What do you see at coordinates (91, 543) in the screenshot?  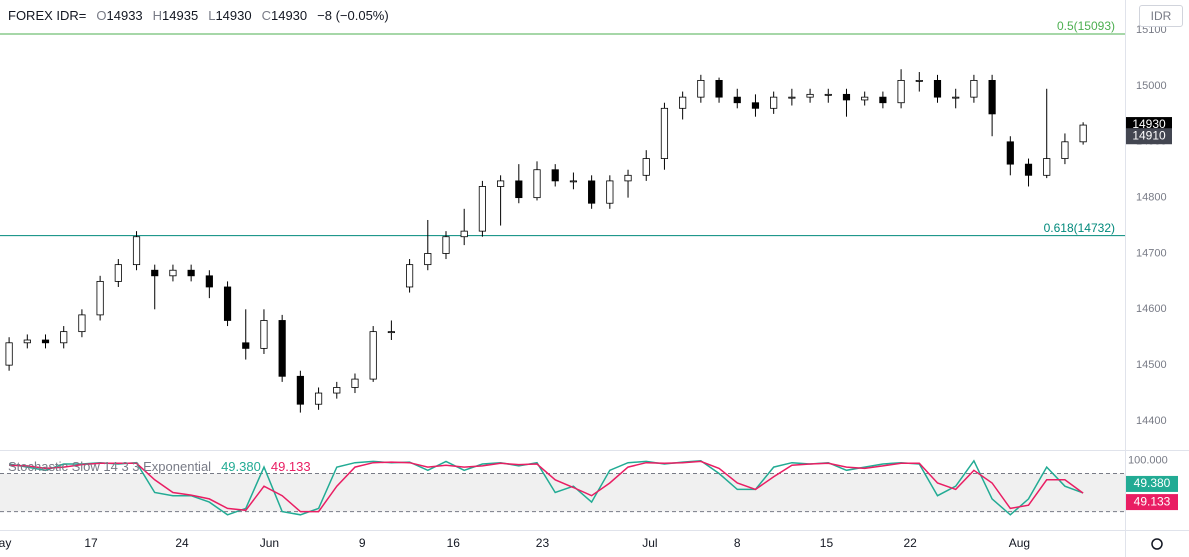 I see `x-tick-label: 17` at bounding box center [91, 543].